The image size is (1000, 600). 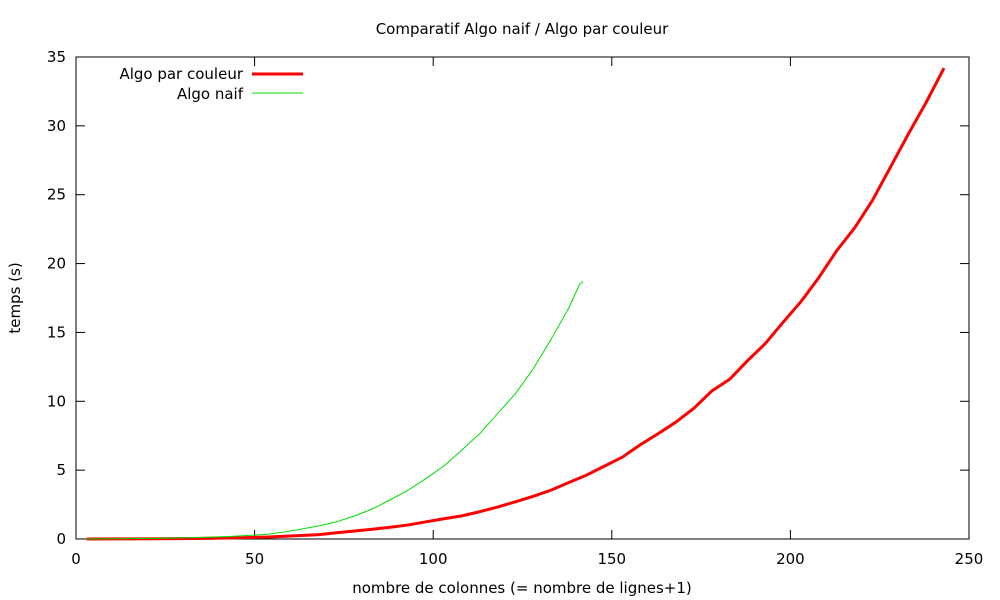 I want to click on x-tick-label: 150, so click(x=611, y=559).